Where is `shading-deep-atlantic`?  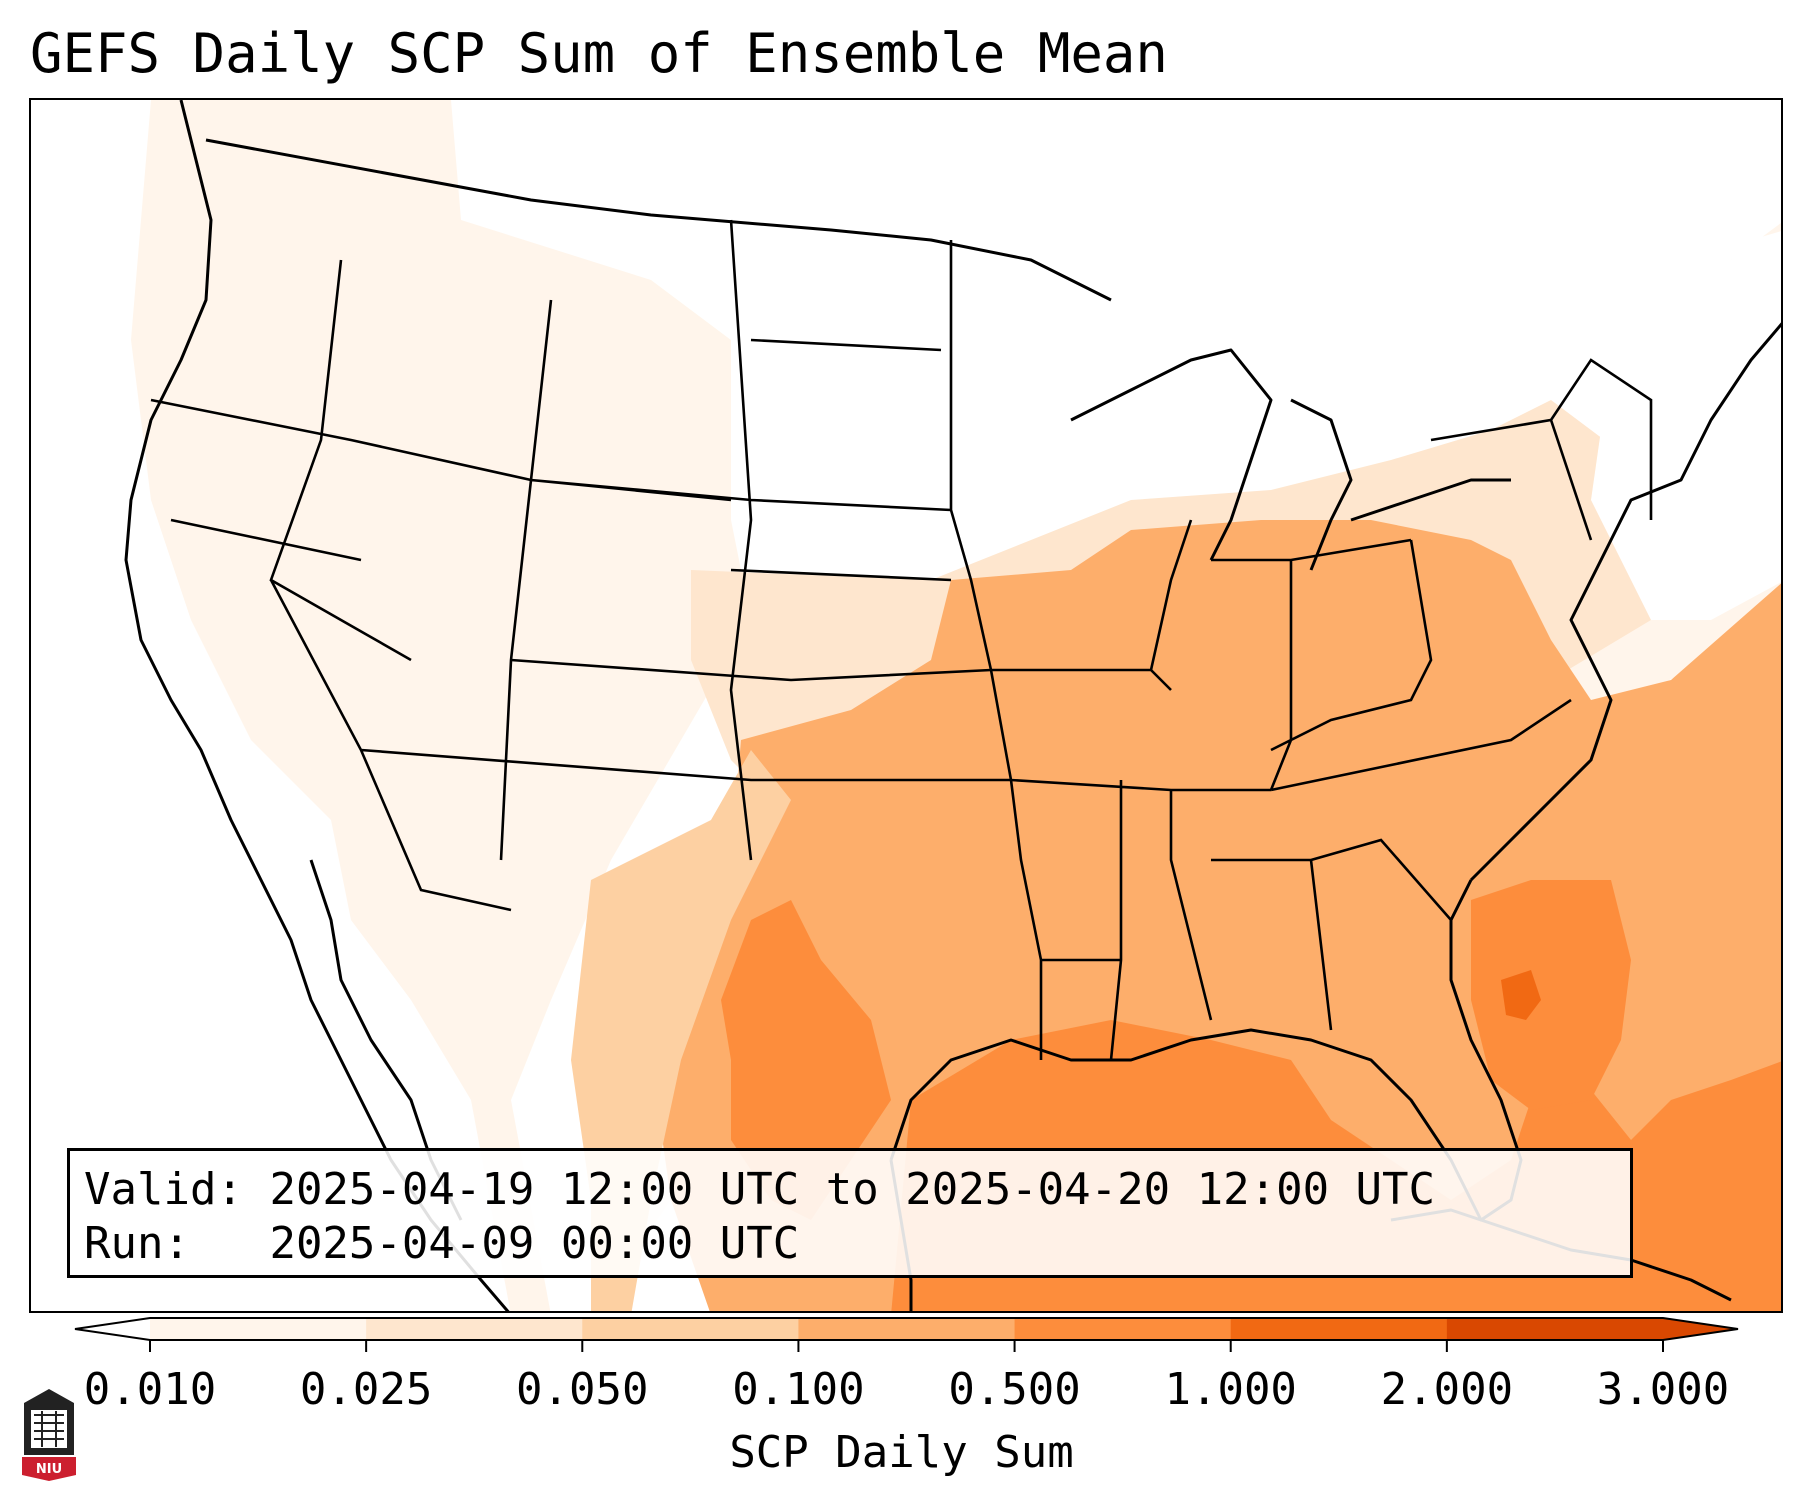 shading-deep-atlantic is located at coordinates (1551, 995).